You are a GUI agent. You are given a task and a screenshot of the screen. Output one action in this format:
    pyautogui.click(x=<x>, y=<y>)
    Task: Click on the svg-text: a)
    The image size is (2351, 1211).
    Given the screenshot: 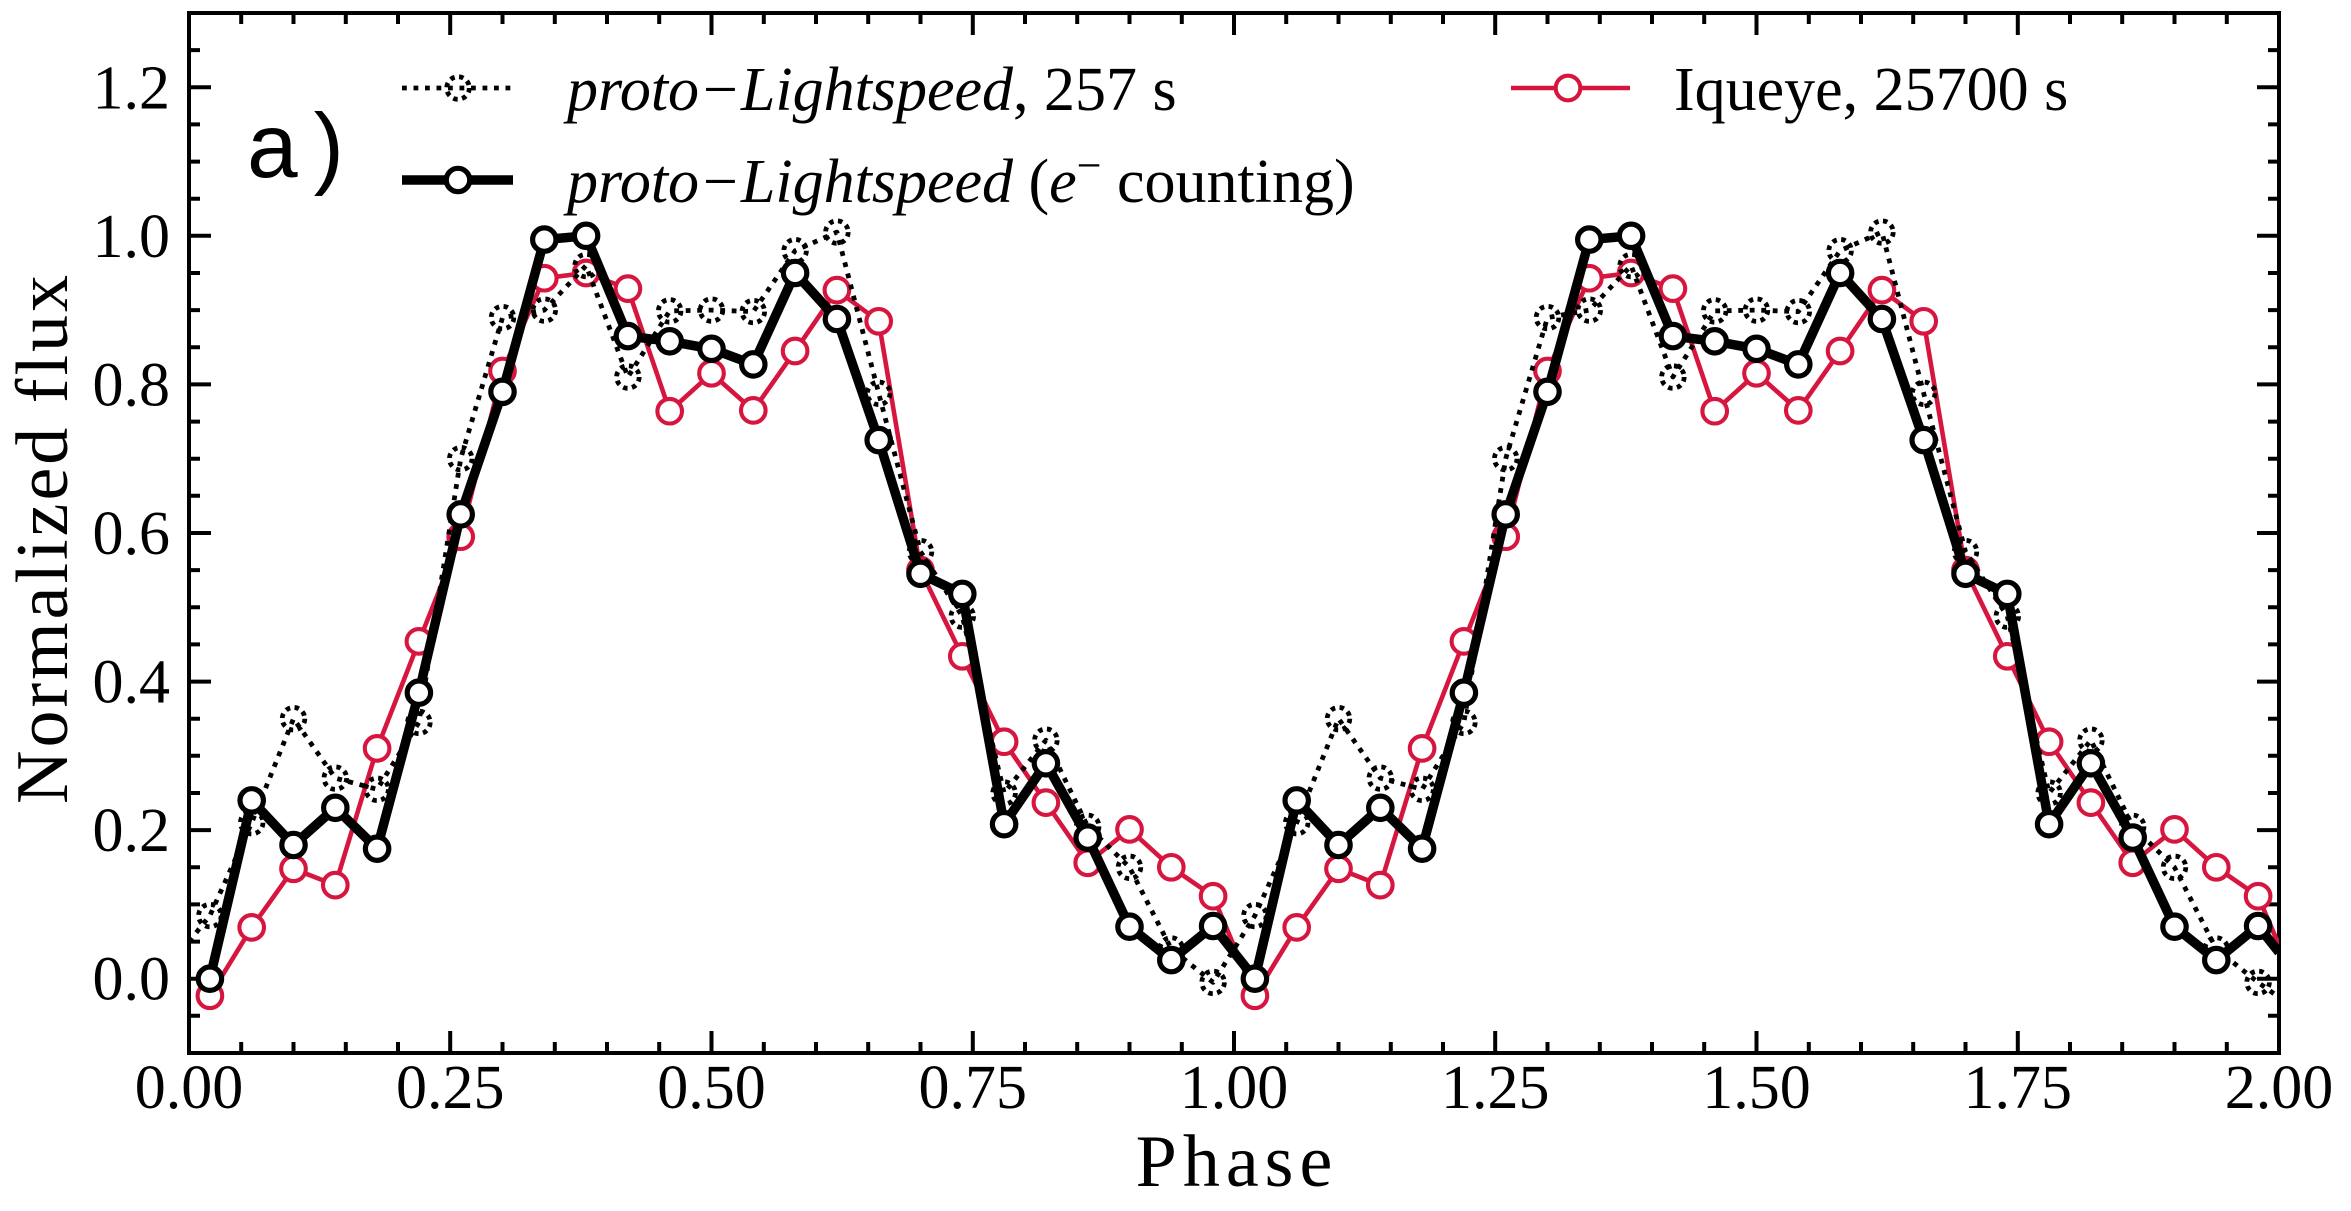 What is the action you would take?
    pyautogui.click(x=303, y=146)
    